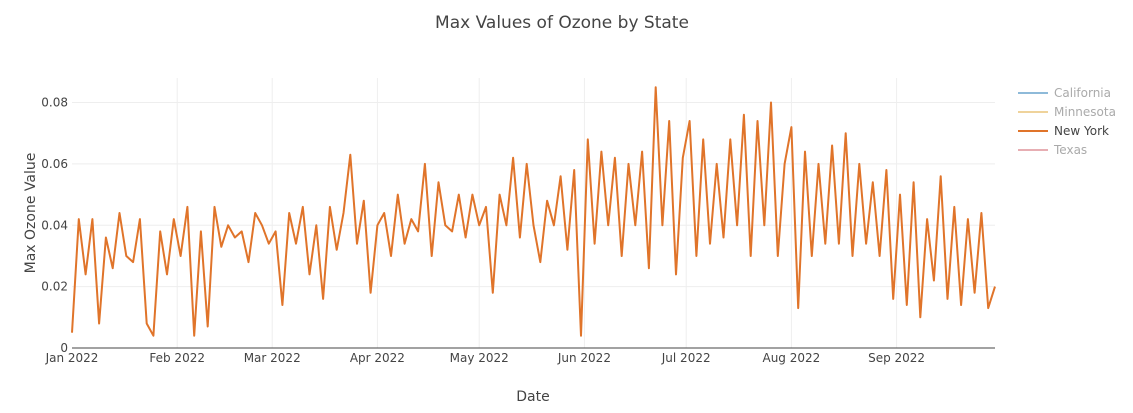  I want to click on x-axis-title: Date, so click(532, 397).